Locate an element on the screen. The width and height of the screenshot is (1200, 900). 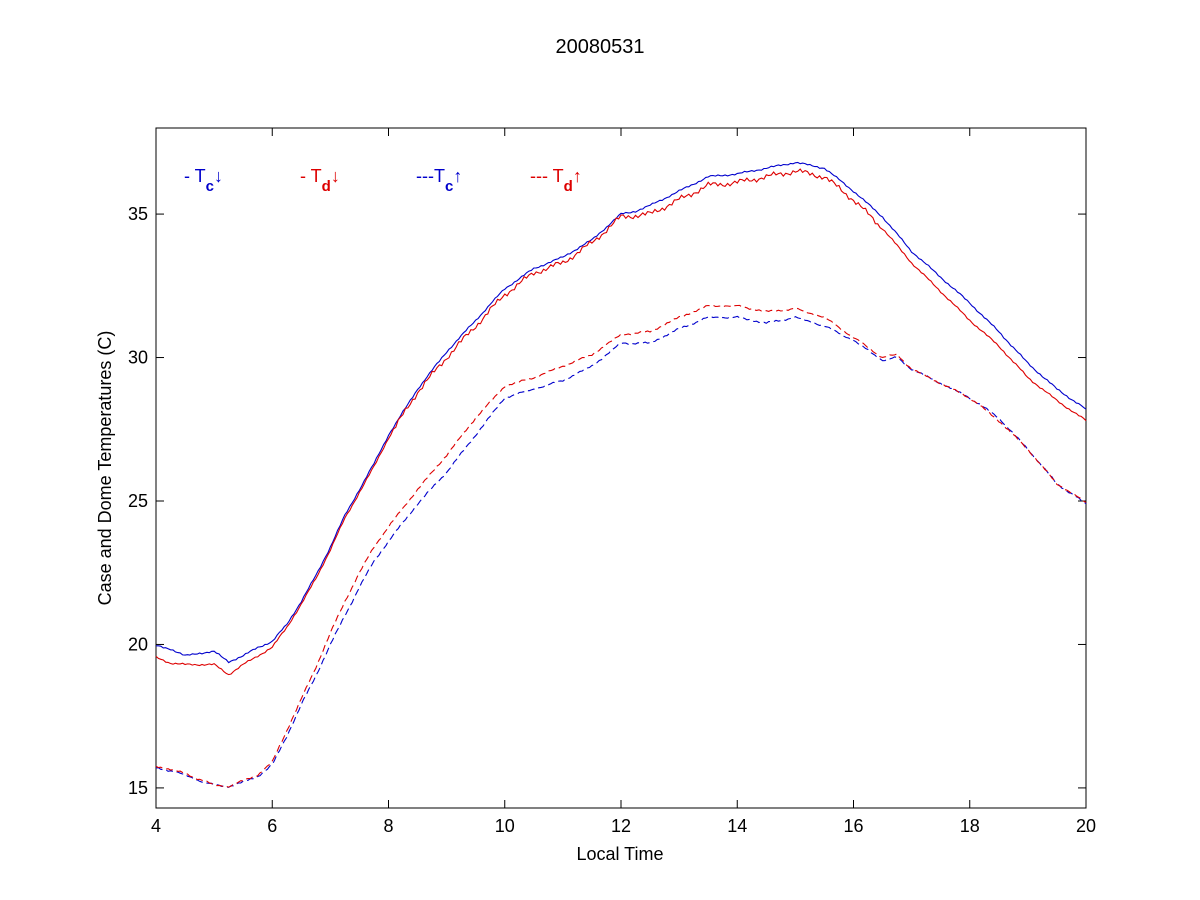
legend-entry: - Td↓ is located at coordinates (320, 180).